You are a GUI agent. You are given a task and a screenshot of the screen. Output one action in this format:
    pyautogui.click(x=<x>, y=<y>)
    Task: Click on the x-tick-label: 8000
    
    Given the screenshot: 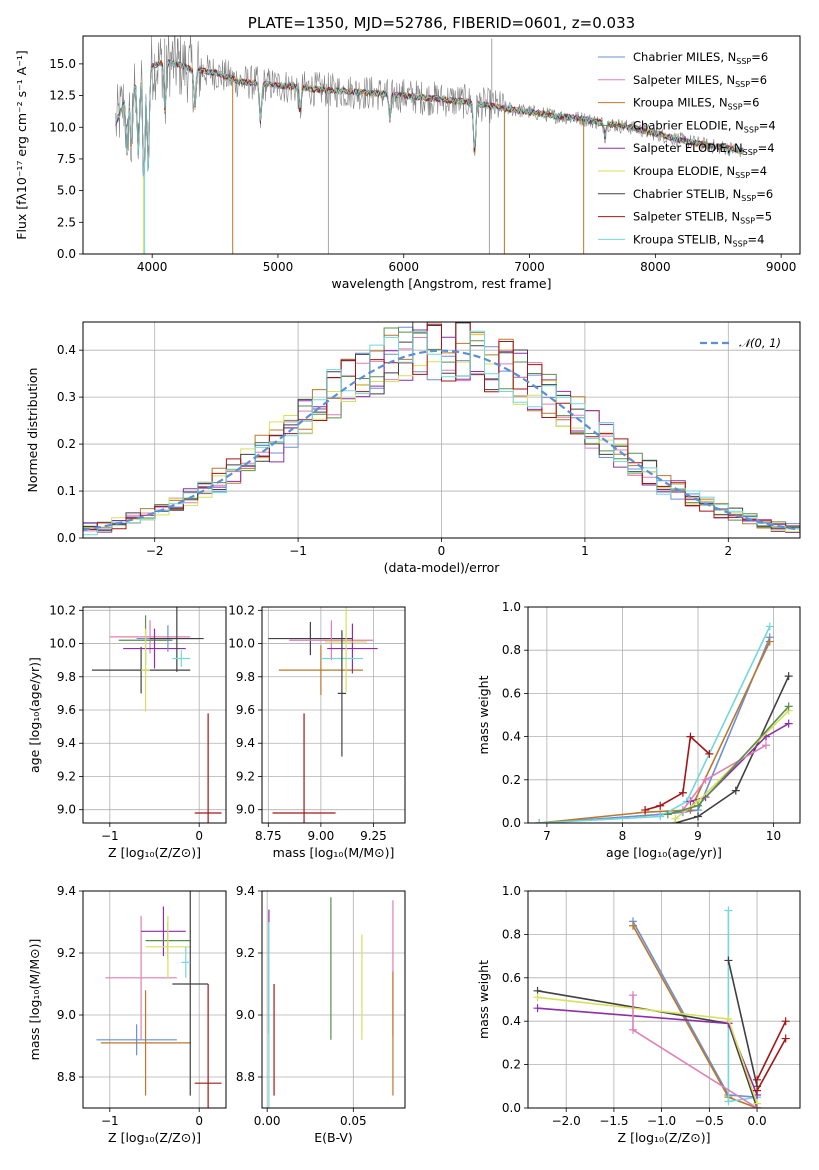 What is the action you would take?
    pyautogui.click(x=655, y=267)
    